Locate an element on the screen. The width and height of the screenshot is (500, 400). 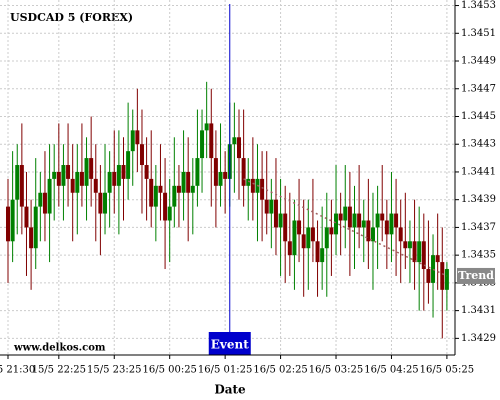
y-tick-label: 1.3451 is located at coordinates (478, 33).